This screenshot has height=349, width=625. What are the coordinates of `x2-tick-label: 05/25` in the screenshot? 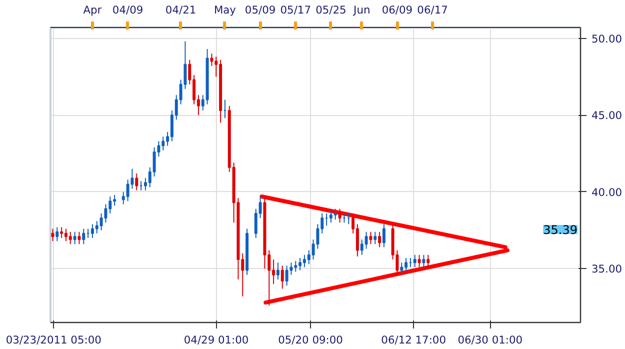 It's located at (331, 10).